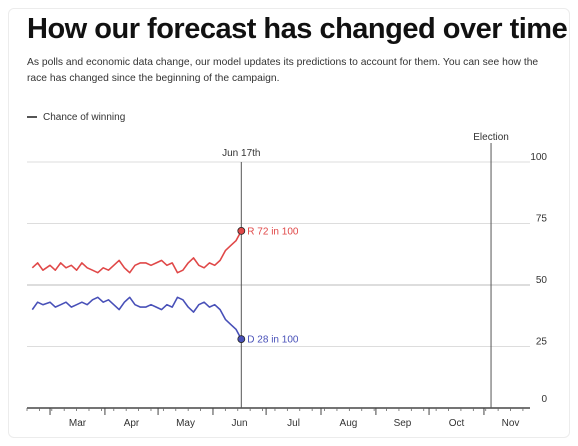 The height and width of the screenshot is (446, 578). What do you see at coordinates (185, 423) in the screenshot?
I see `x-tick-label: May` at bounding box center [185, 423].